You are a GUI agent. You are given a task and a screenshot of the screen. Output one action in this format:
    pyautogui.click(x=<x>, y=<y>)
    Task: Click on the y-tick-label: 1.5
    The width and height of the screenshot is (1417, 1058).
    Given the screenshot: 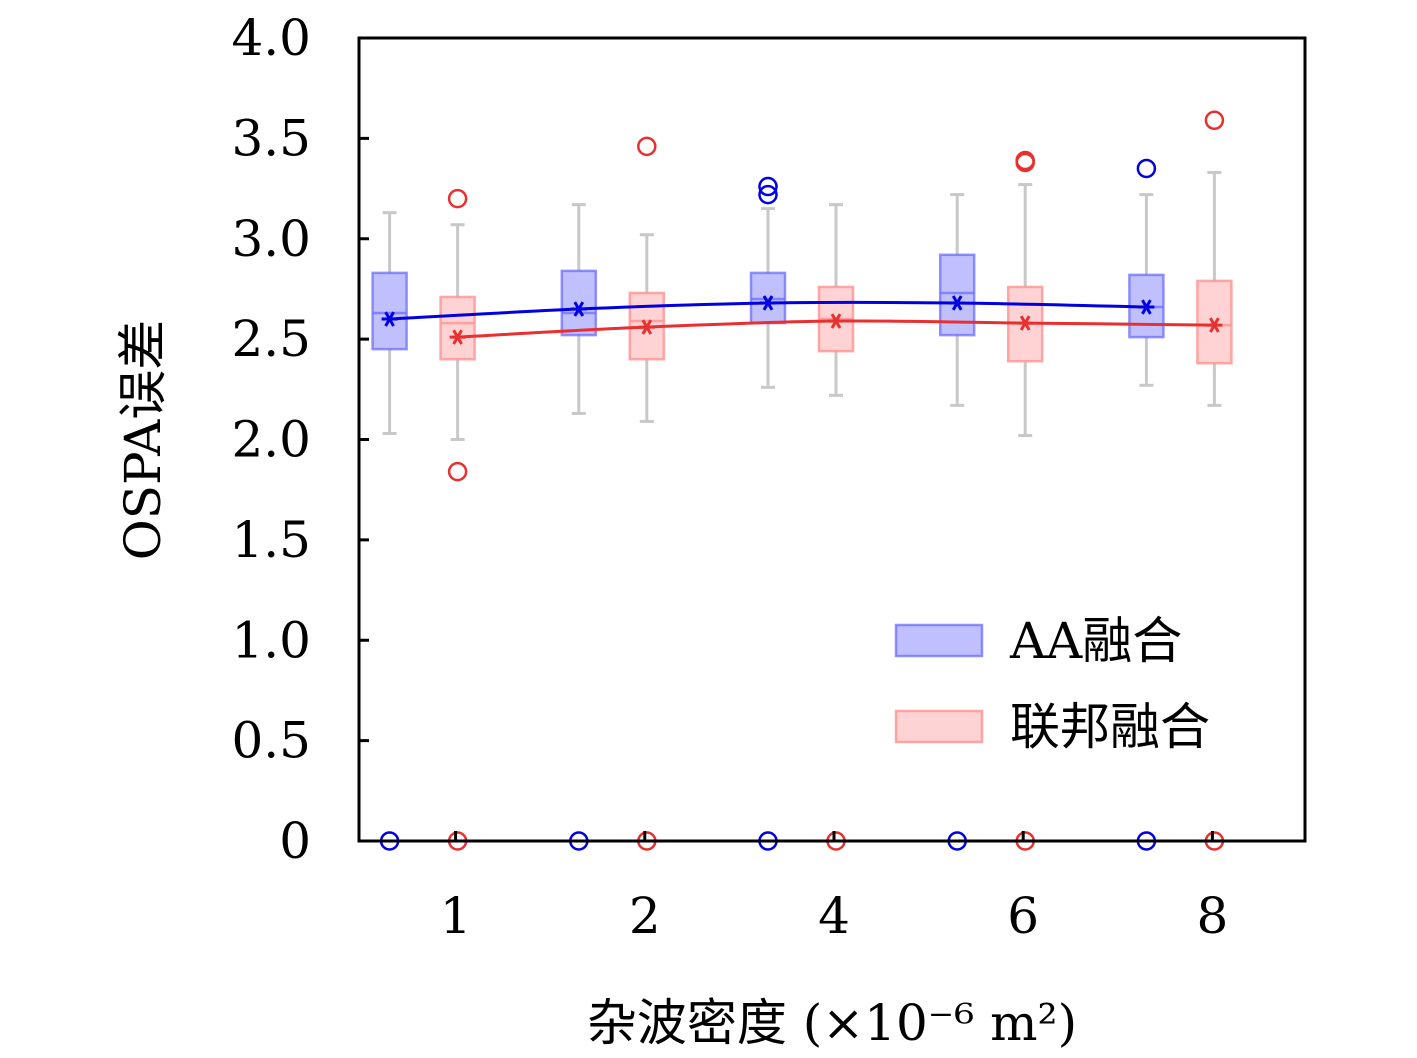 What is the action you would take?
    pyautogui.click(x=271, y=540)
    